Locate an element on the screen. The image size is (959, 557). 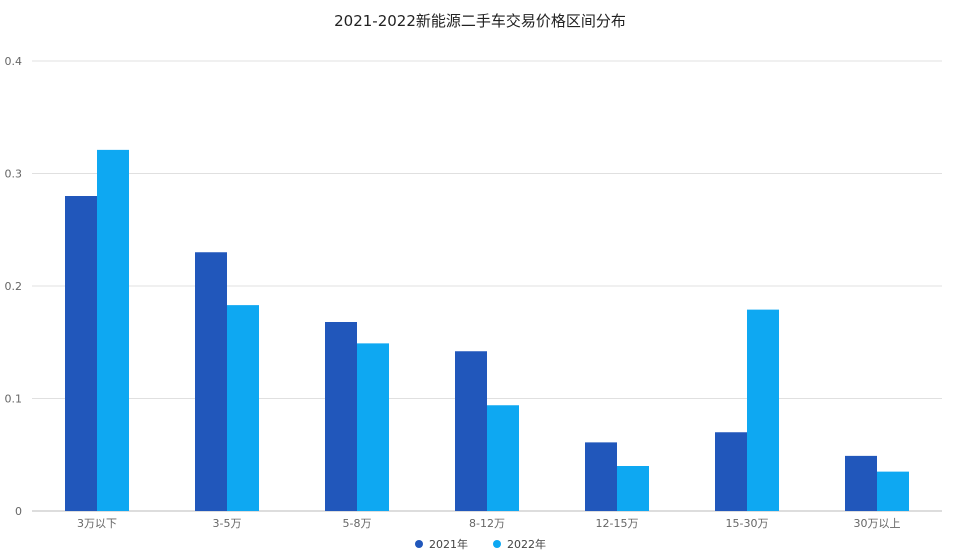
y-axis-ticks: 0 0.1 0.2 0.3 0.4 is located at coordinates (14, 286).